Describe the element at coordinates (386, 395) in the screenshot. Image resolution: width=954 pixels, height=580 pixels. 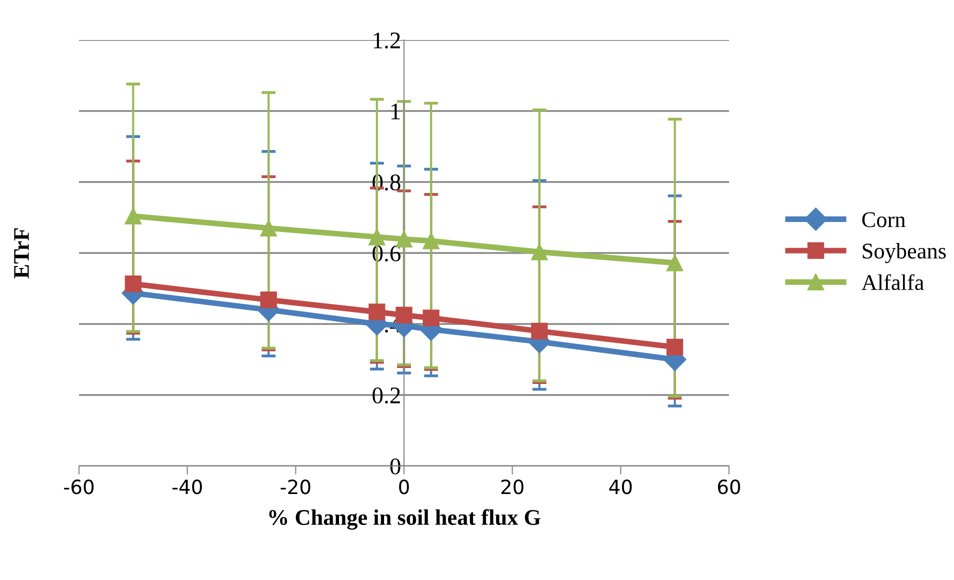
I see `y-tick-label: 0.2` at that location.